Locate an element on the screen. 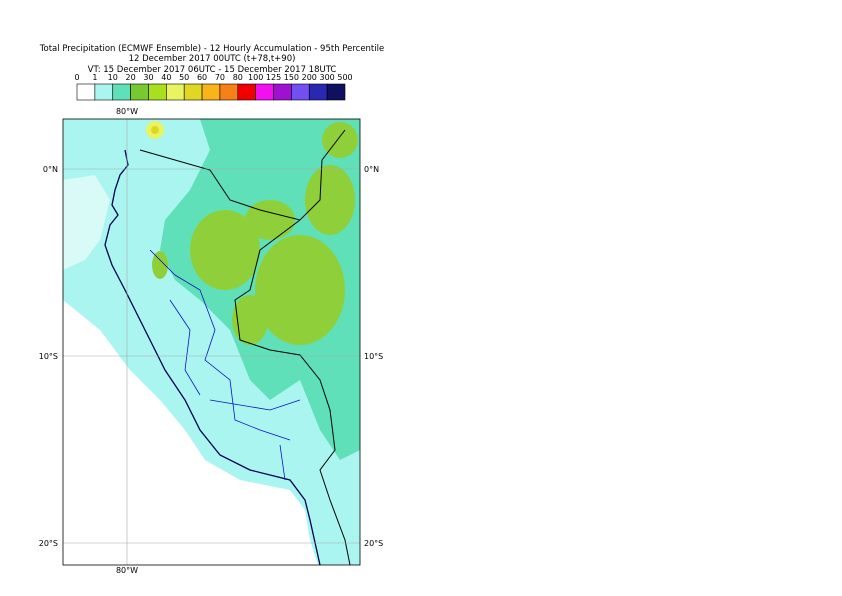  legend-label: 200 is located at coordinates (309, 77).